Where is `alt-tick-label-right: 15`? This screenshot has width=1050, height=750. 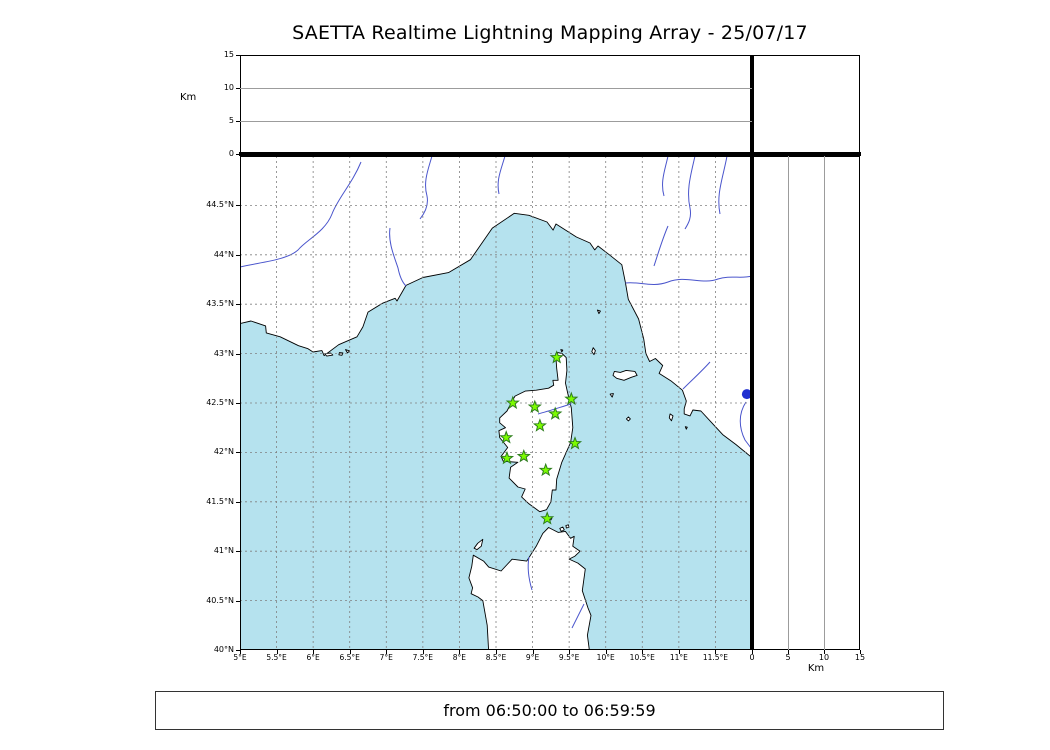 alt-tick-label-right: 15 is located at coordinates (860, 657).